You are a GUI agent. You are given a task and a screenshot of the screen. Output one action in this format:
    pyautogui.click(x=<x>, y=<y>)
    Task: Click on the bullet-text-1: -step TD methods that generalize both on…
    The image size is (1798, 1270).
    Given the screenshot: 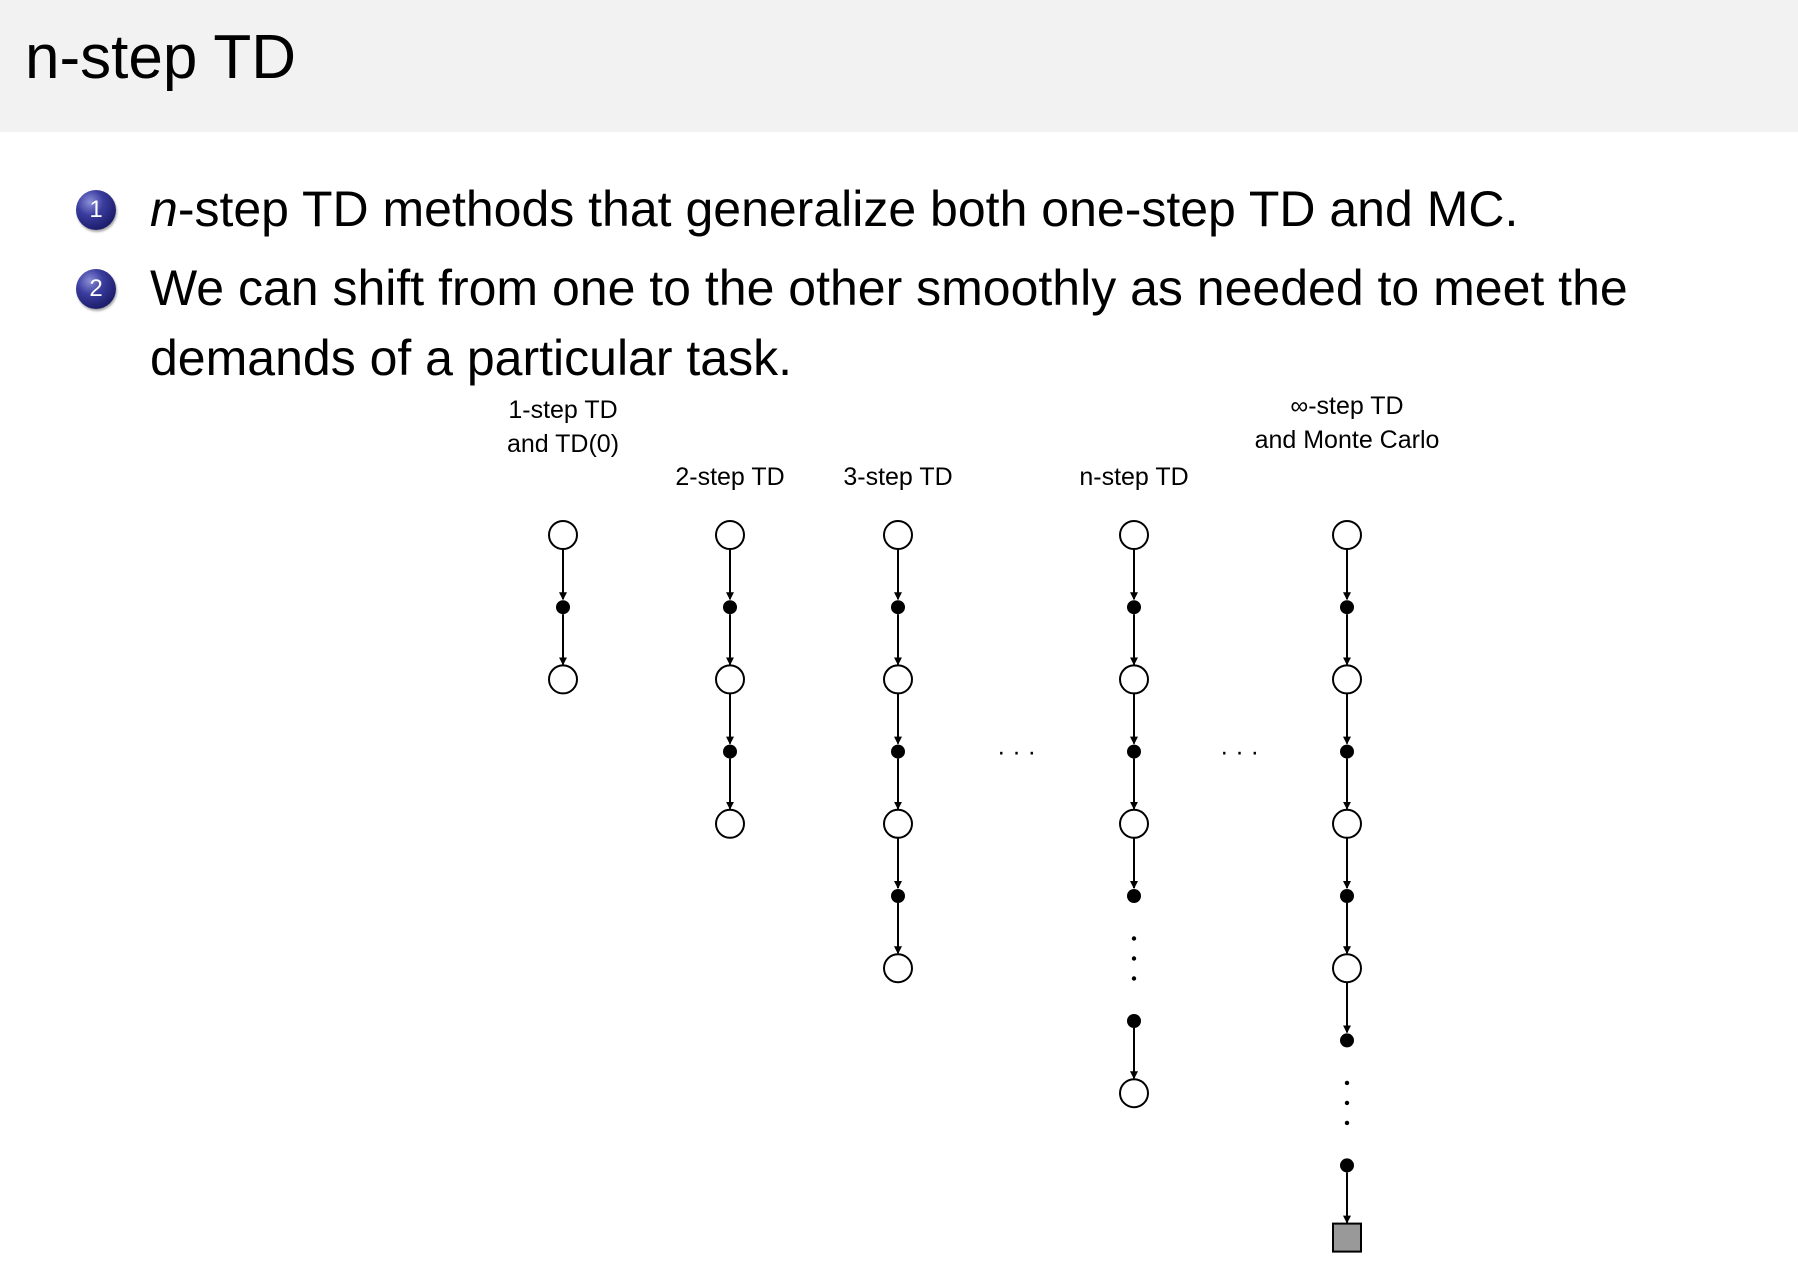 What is the action you would take?
    pyautogui.click(x=848, y=209)
    